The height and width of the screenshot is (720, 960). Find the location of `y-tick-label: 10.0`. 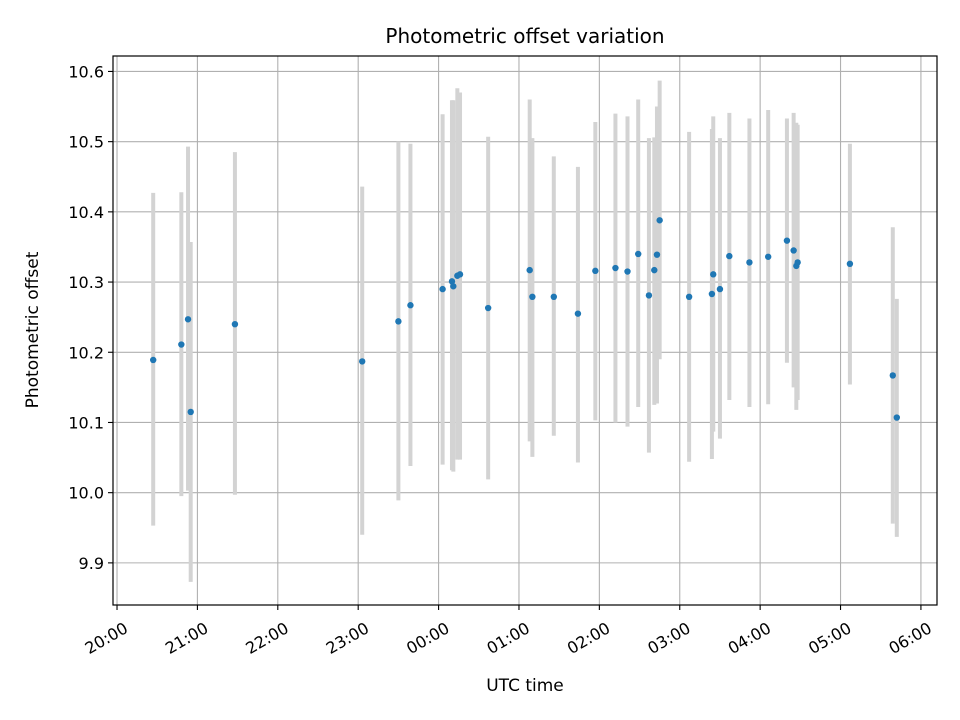

y-tick-label: 10.0 is located at coordinates (86, 493).